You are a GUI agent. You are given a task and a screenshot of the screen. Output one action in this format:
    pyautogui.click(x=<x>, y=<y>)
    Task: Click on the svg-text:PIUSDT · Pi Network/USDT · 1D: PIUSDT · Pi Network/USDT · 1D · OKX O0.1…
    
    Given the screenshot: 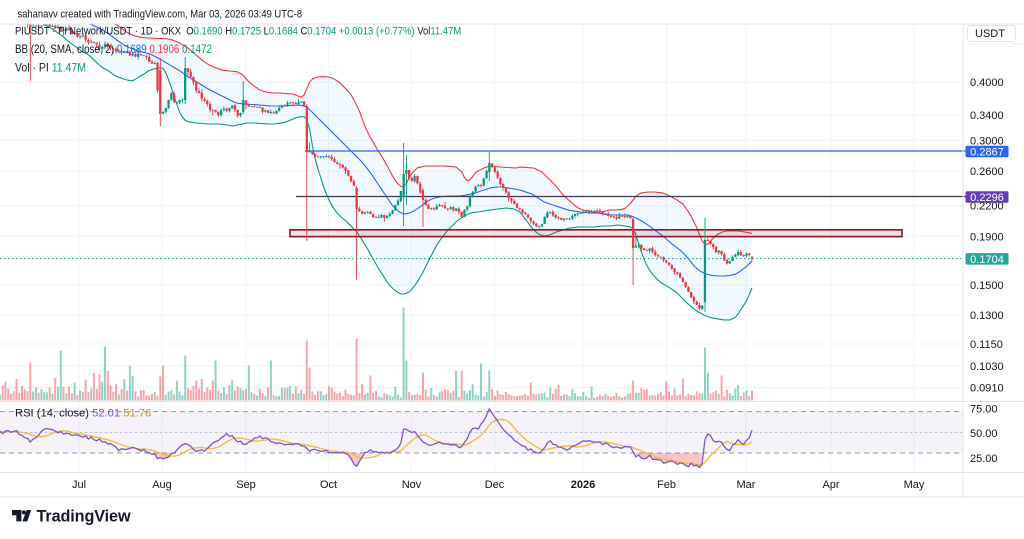 What is the action you would take?
    pyautogui.click(x=238, y=31)
    